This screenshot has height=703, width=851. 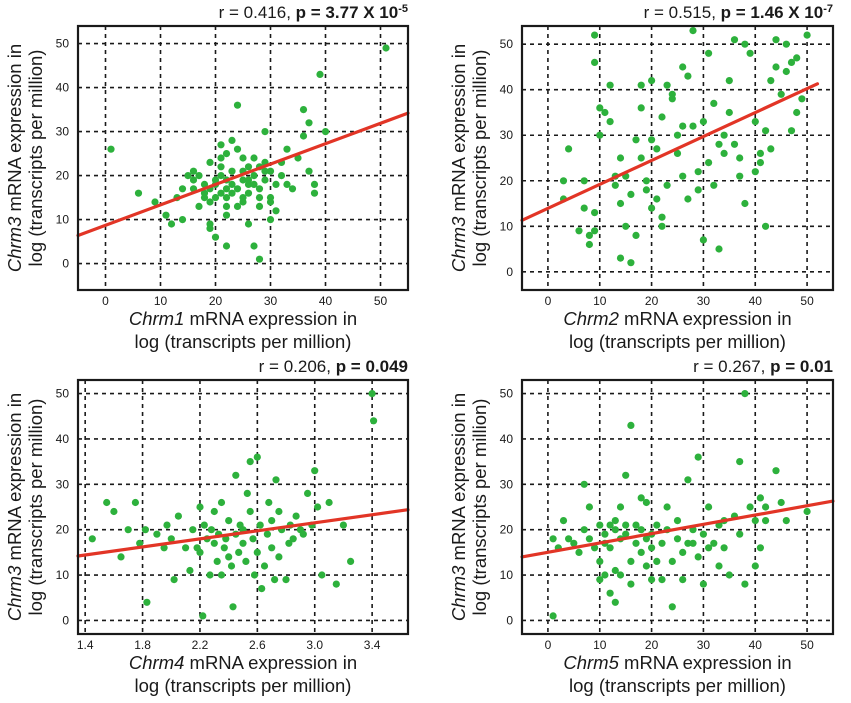 What do you see at coordinates (243, 318) in the screenshot?
I see `x-axis-title: Chrm1 mRNA expression in` at bounding box center [243, 318].